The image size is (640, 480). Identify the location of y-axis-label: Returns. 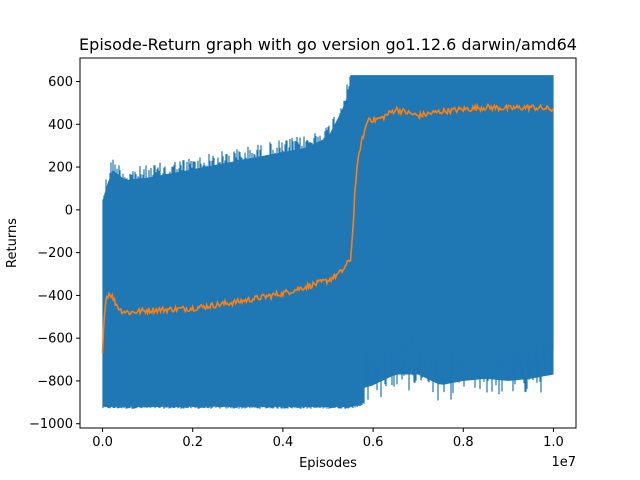
(12, 243).